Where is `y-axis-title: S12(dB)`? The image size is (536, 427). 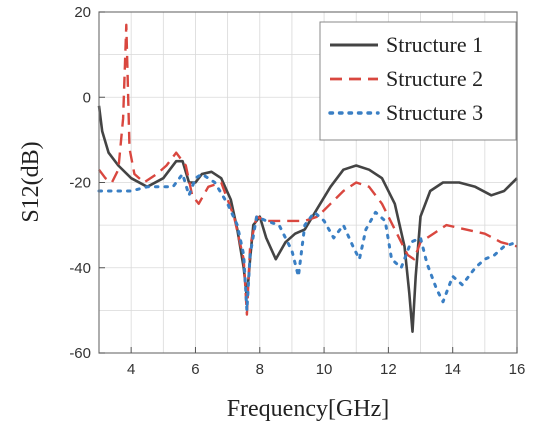
y-axis-title: S12(dB) is located at coordinates (31, 181).